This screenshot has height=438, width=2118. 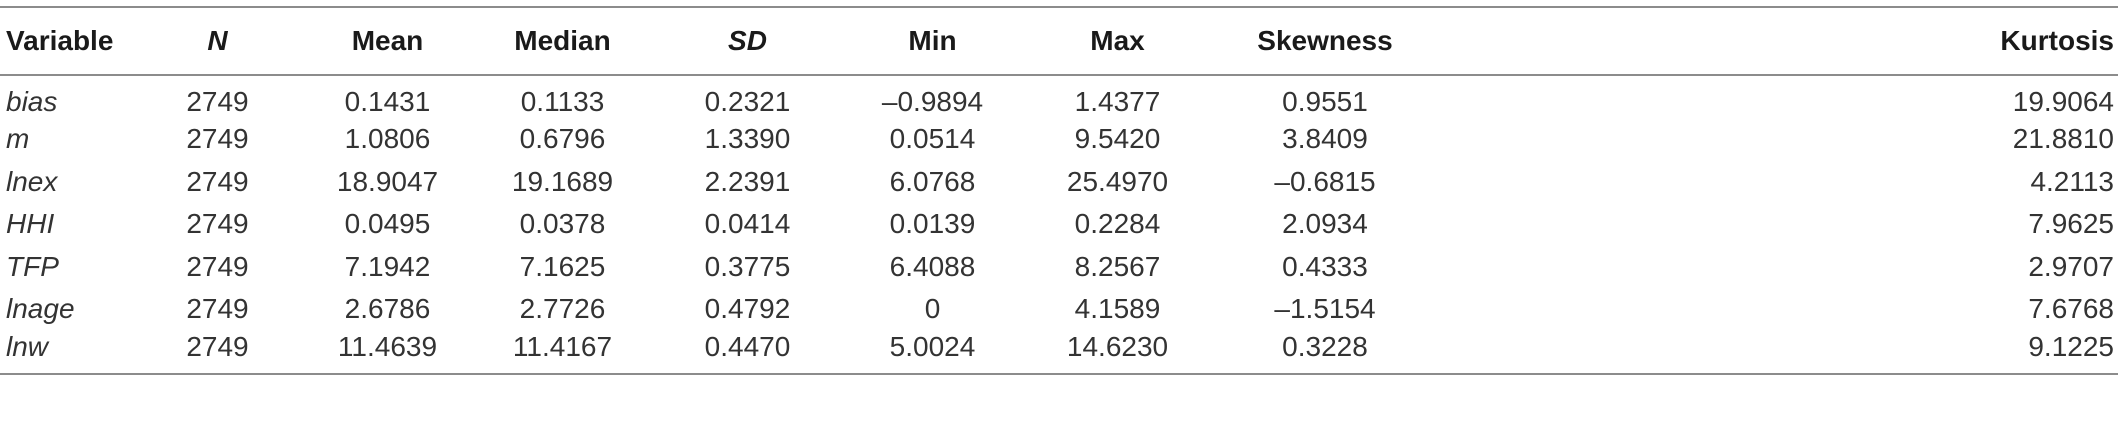 What do you see at coordinates (65, 352) in the screenshot?
I see `cell-variable: lnw` at bounding box center [65, 352].